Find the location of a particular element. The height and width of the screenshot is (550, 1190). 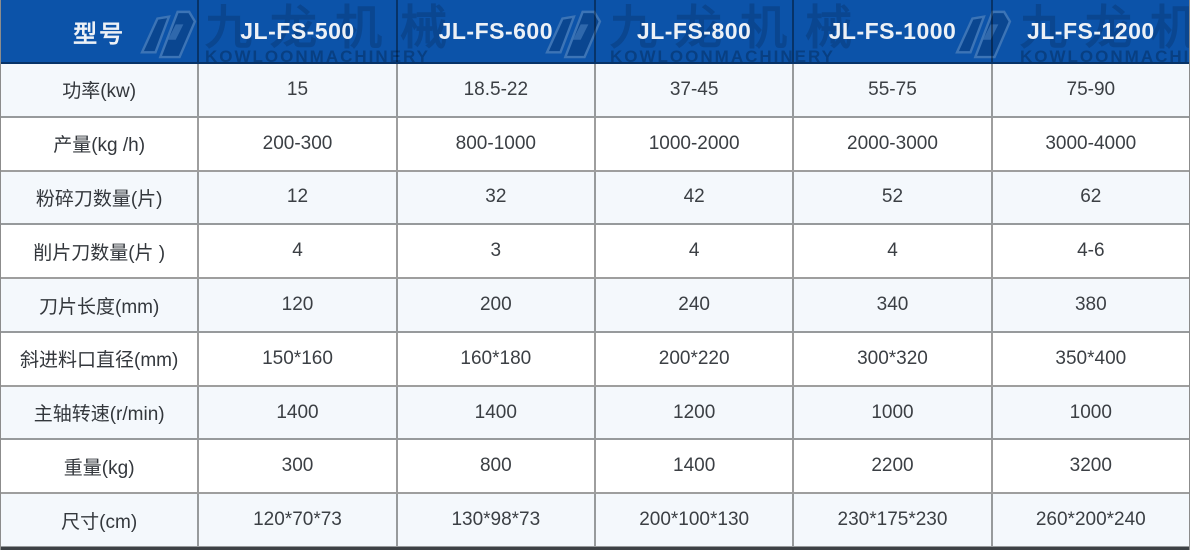

table-row-blade-length: 刀片长度(mm) 120 200 240 340 380 is located at coordinates (595, 306).